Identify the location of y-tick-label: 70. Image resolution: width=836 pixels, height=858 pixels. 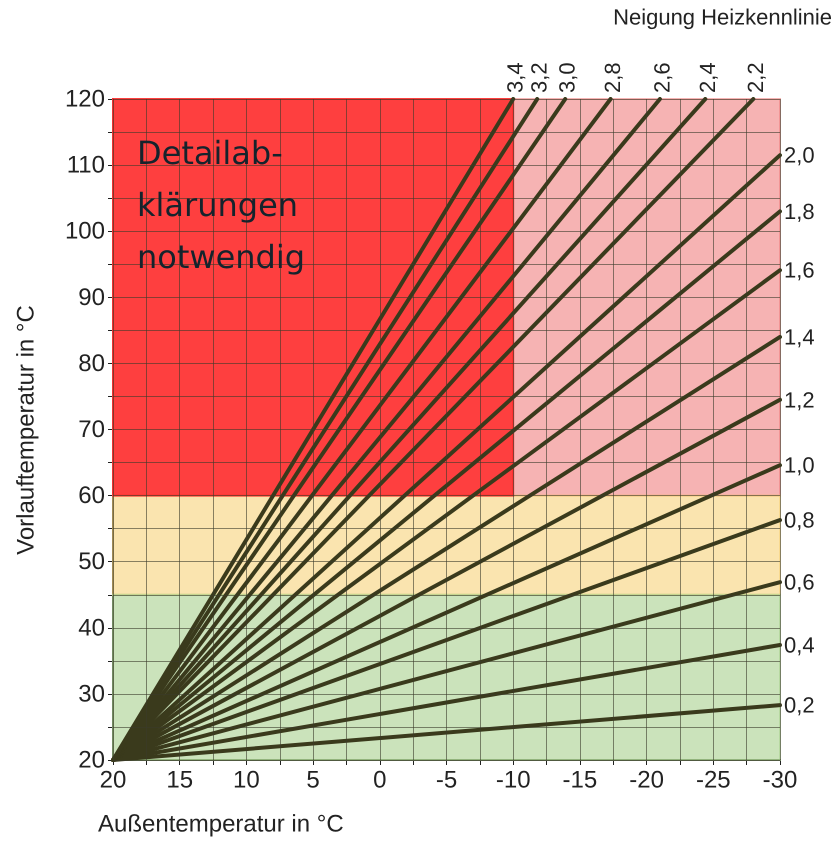
(91, 429).